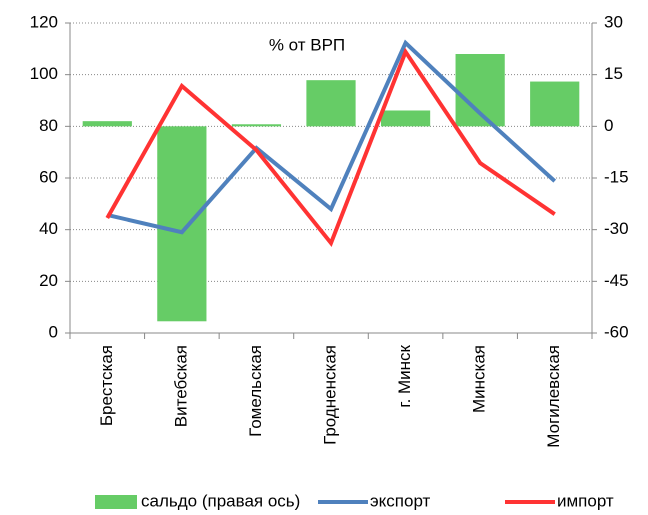 This screenshot has width=648, height=515. Describe the element at coordinates (48, 176) in the screenshot. I see `y-tick-label: 60` at that location.